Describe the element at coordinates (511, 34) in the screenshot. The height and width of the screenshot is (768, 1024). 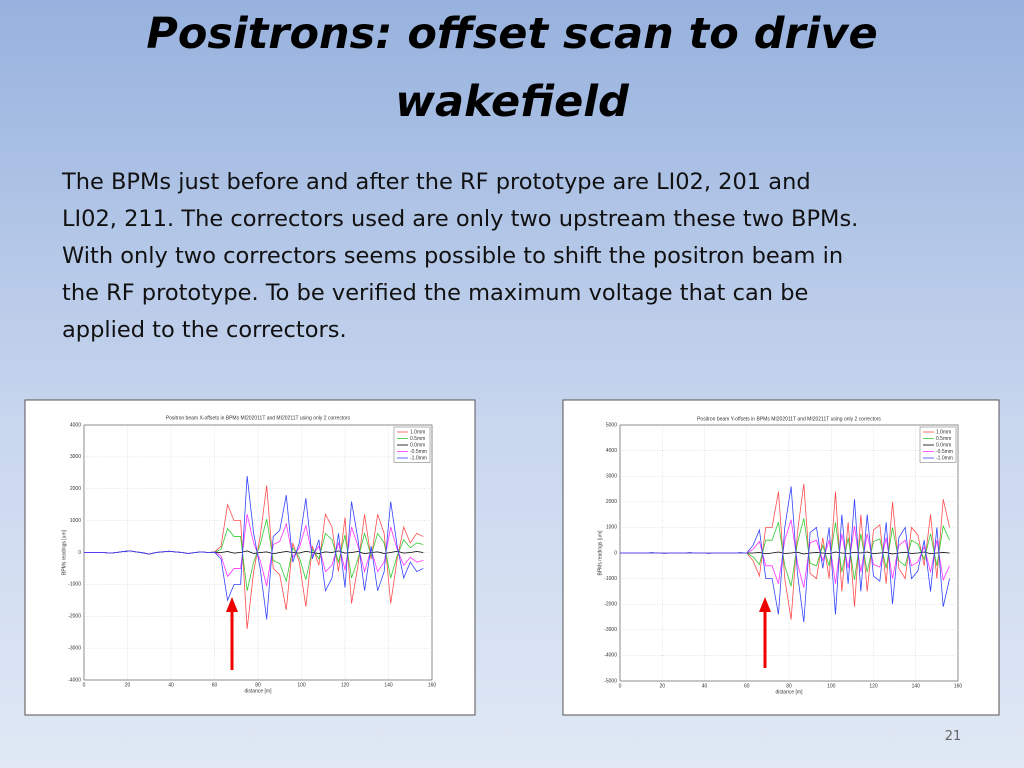
I see `slide-title: Positrons: offset scan to drive` at that location.